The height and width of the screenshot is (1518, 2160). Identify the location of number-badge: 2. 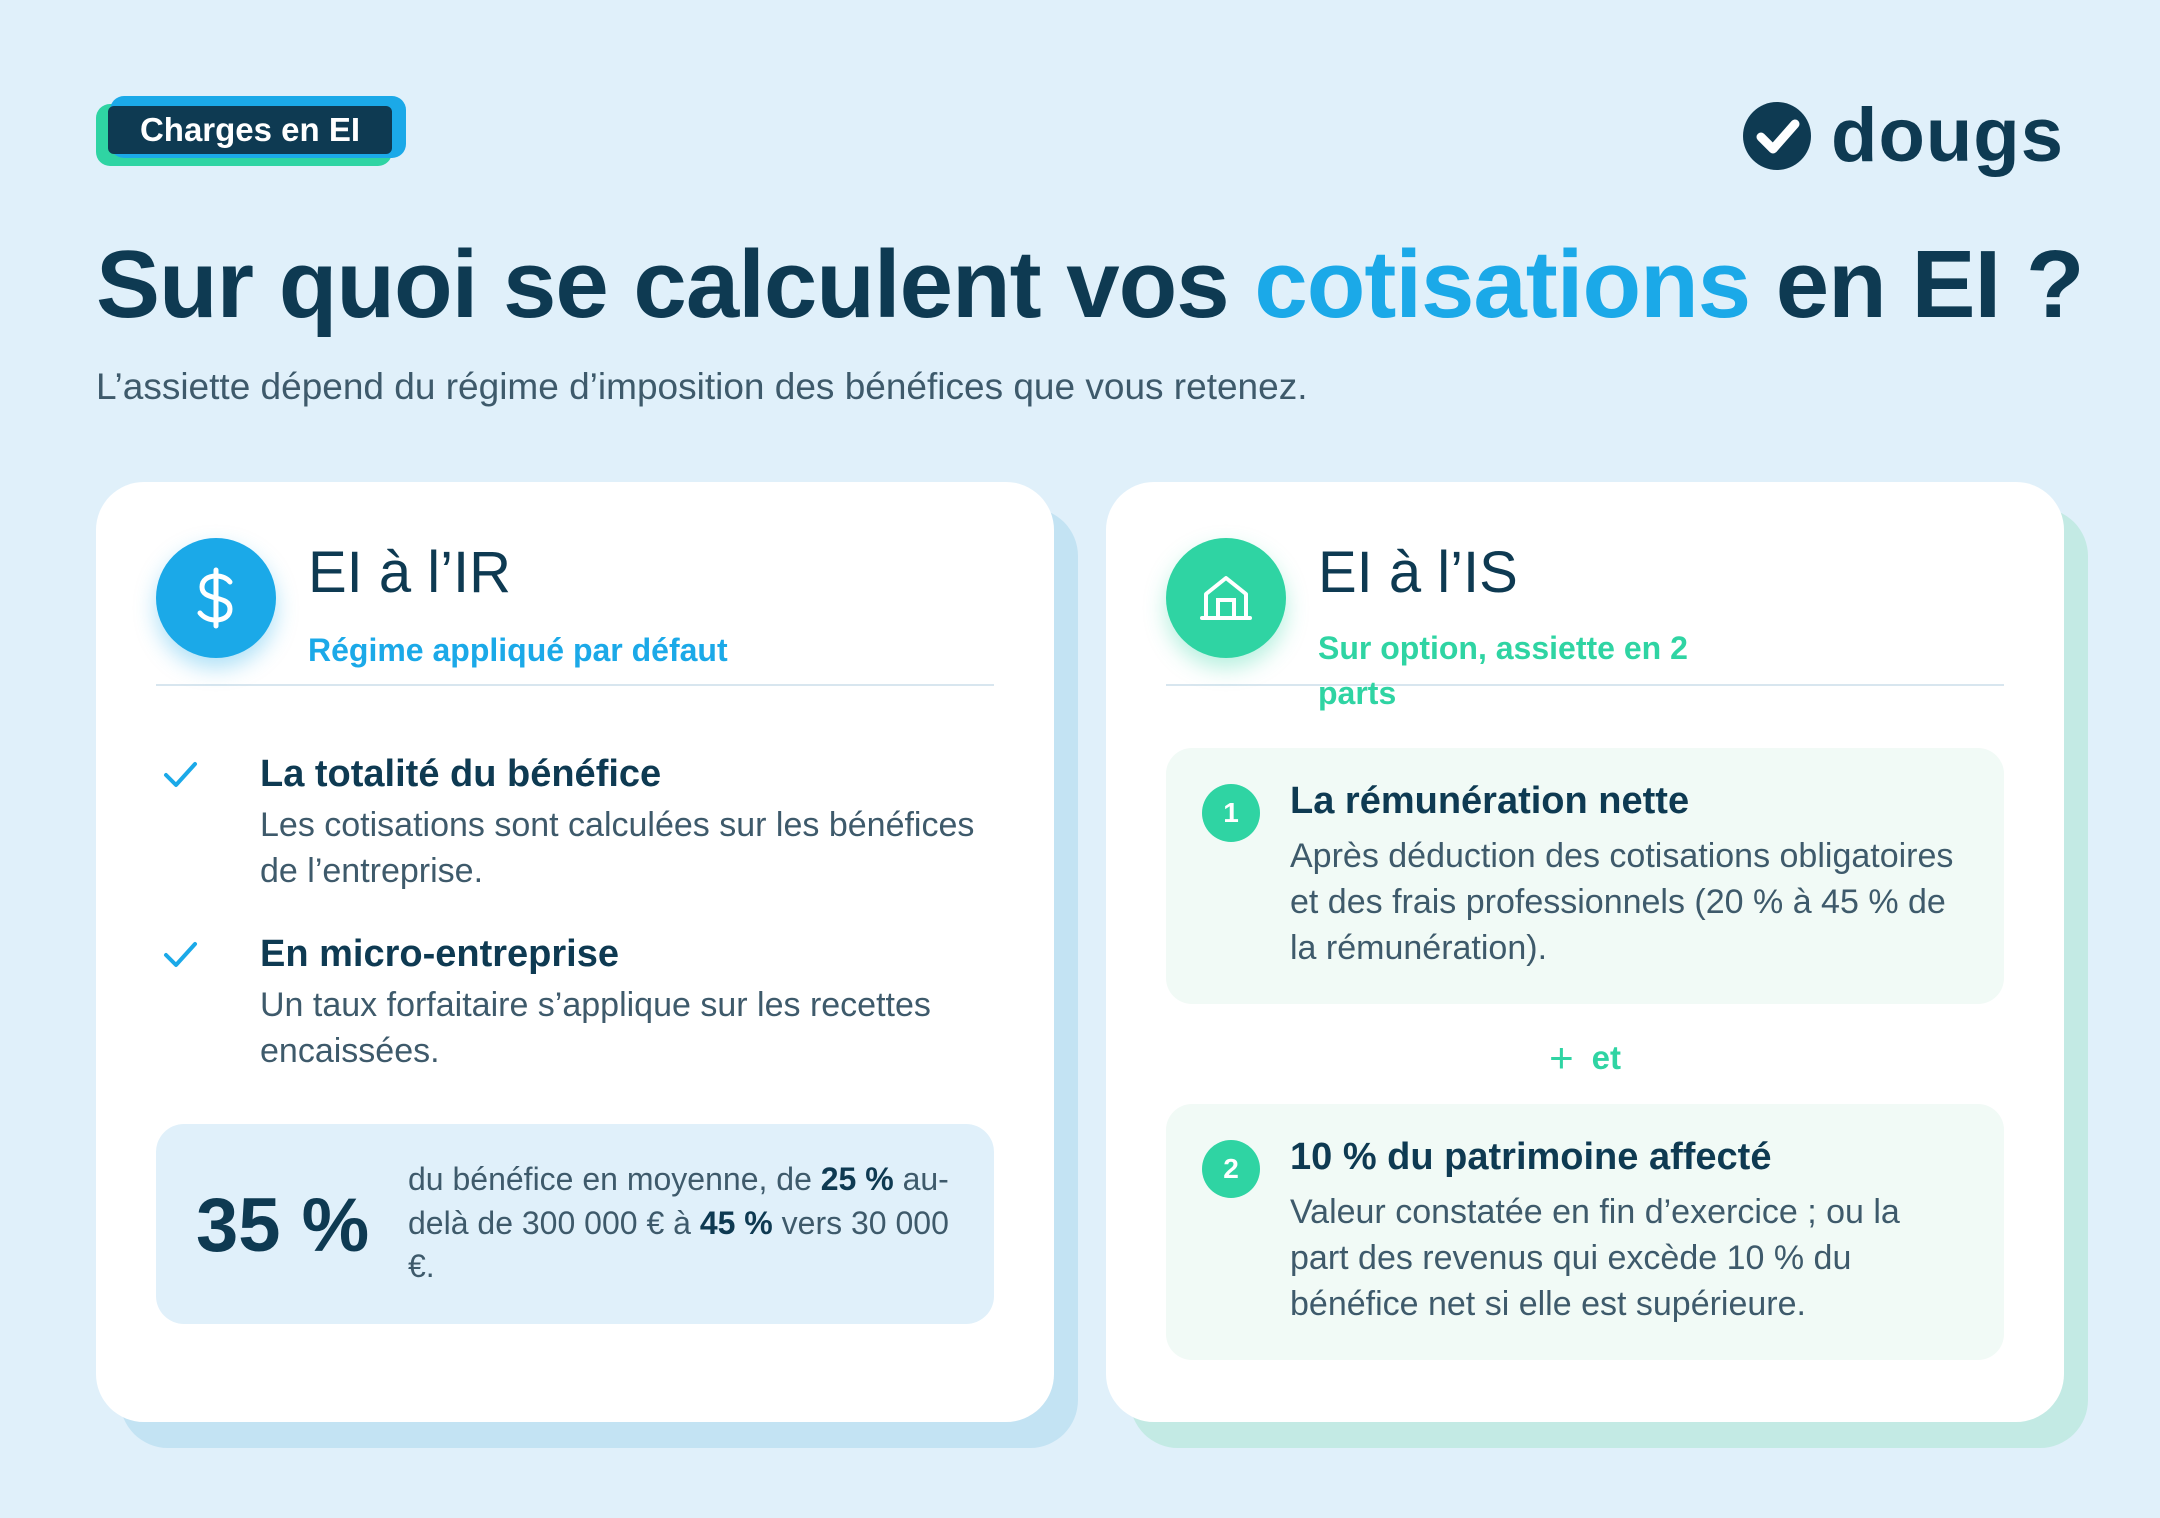
(1231, 1169).